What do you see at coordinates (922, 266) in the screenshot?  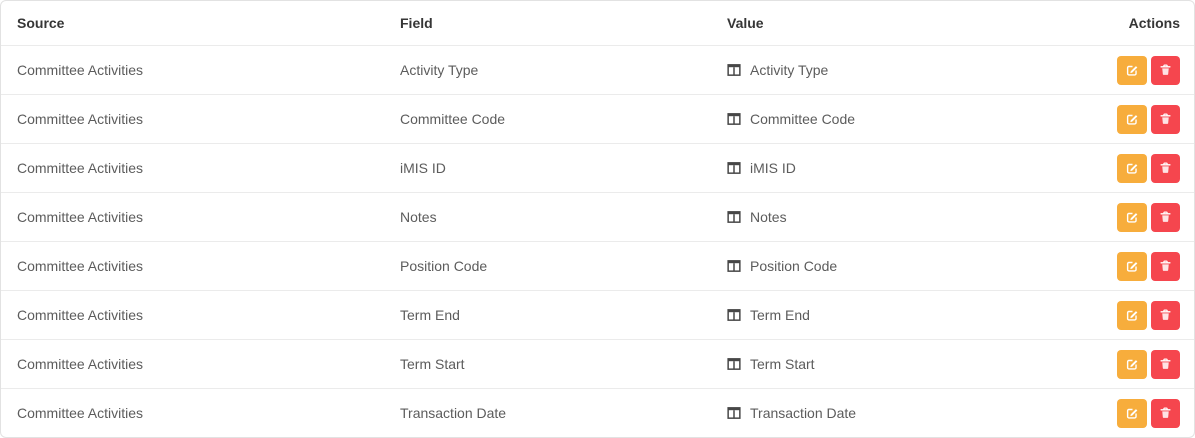 I see `value-cell: Position Code` at bounding box center [922, 266].